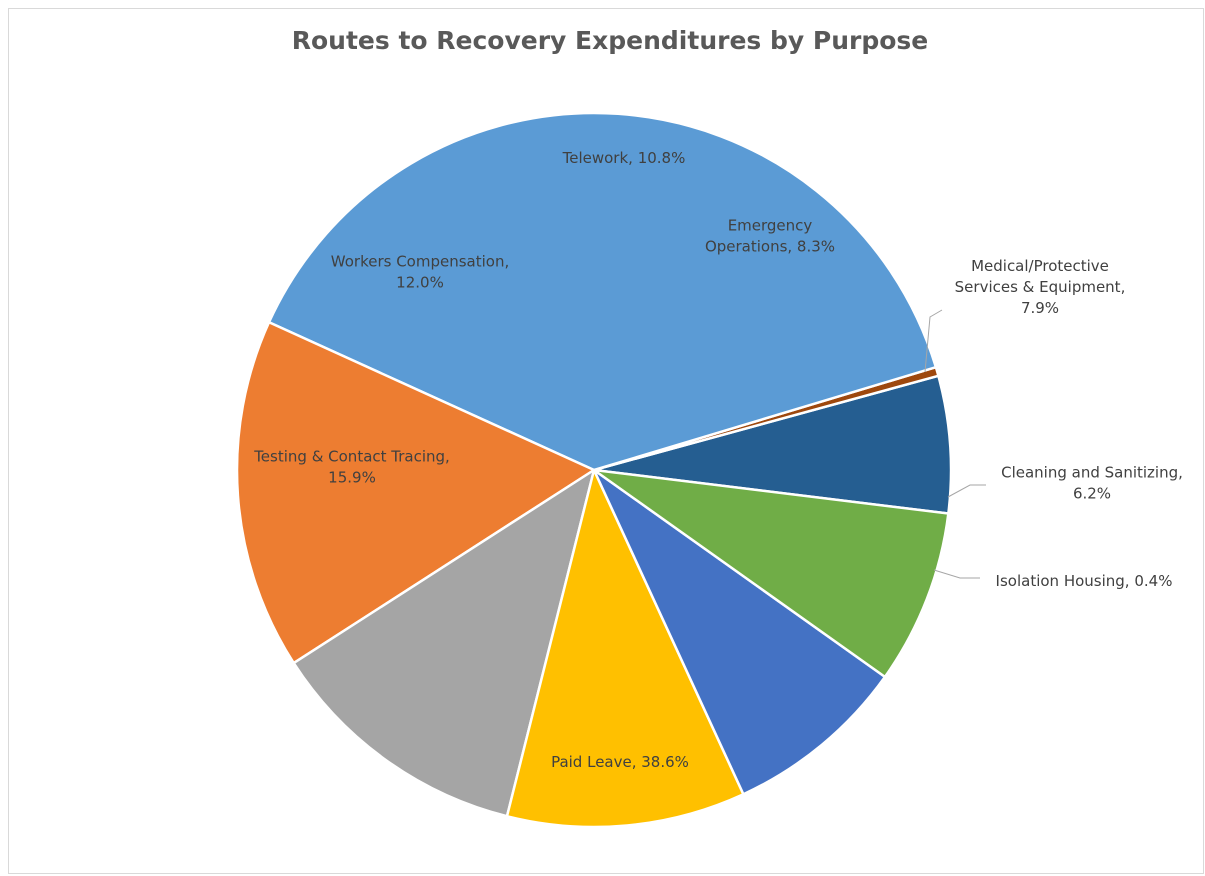  Describe the element at coordinates (770, 236) in the screenshot. I see `data-label-emergency-operations: Emergency Operations, 8.3%` at that location.